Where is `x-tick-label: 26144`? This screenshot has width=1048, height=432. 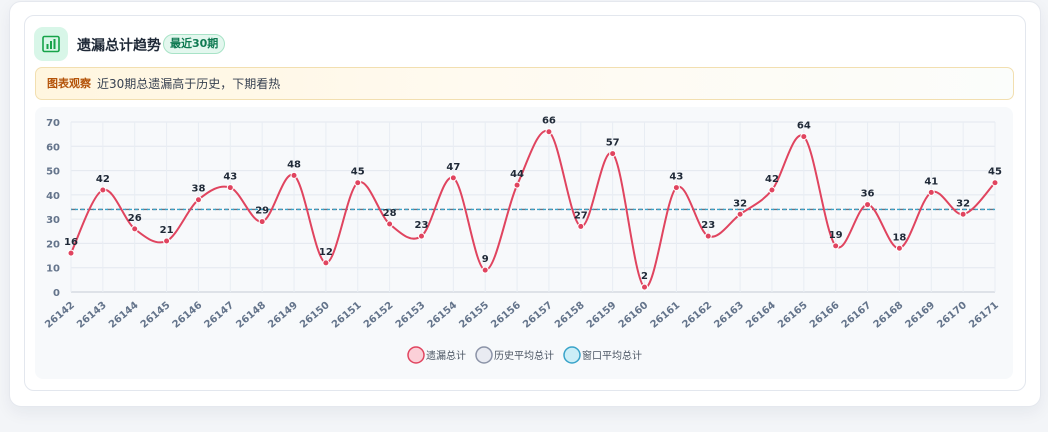 x-tick-label: 26144 is located at coordinates (124, 315).